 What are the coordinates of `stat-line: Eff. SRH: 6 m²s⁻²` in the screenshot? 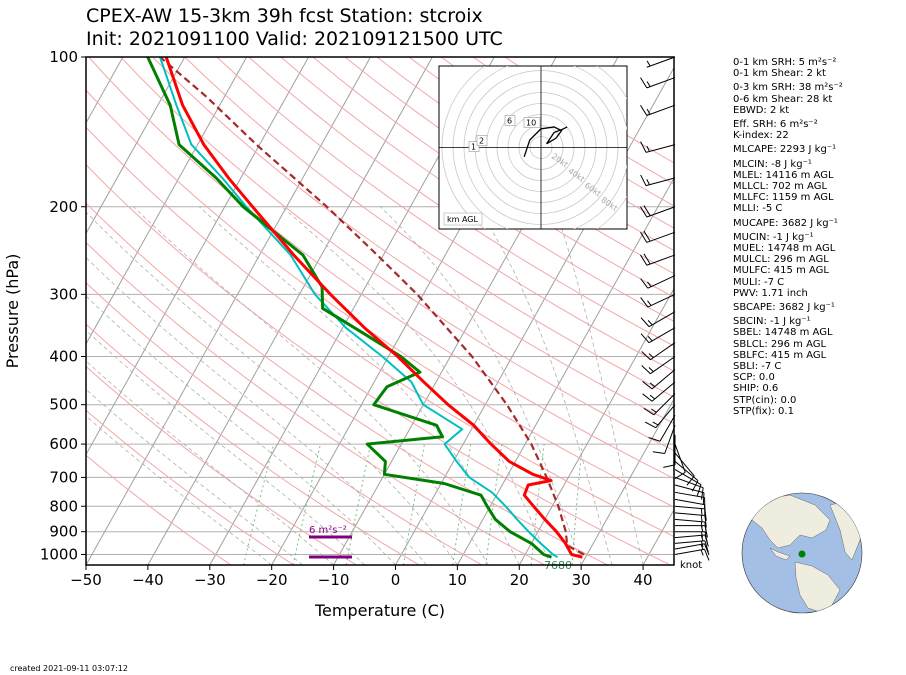 It's located at (775, 125).